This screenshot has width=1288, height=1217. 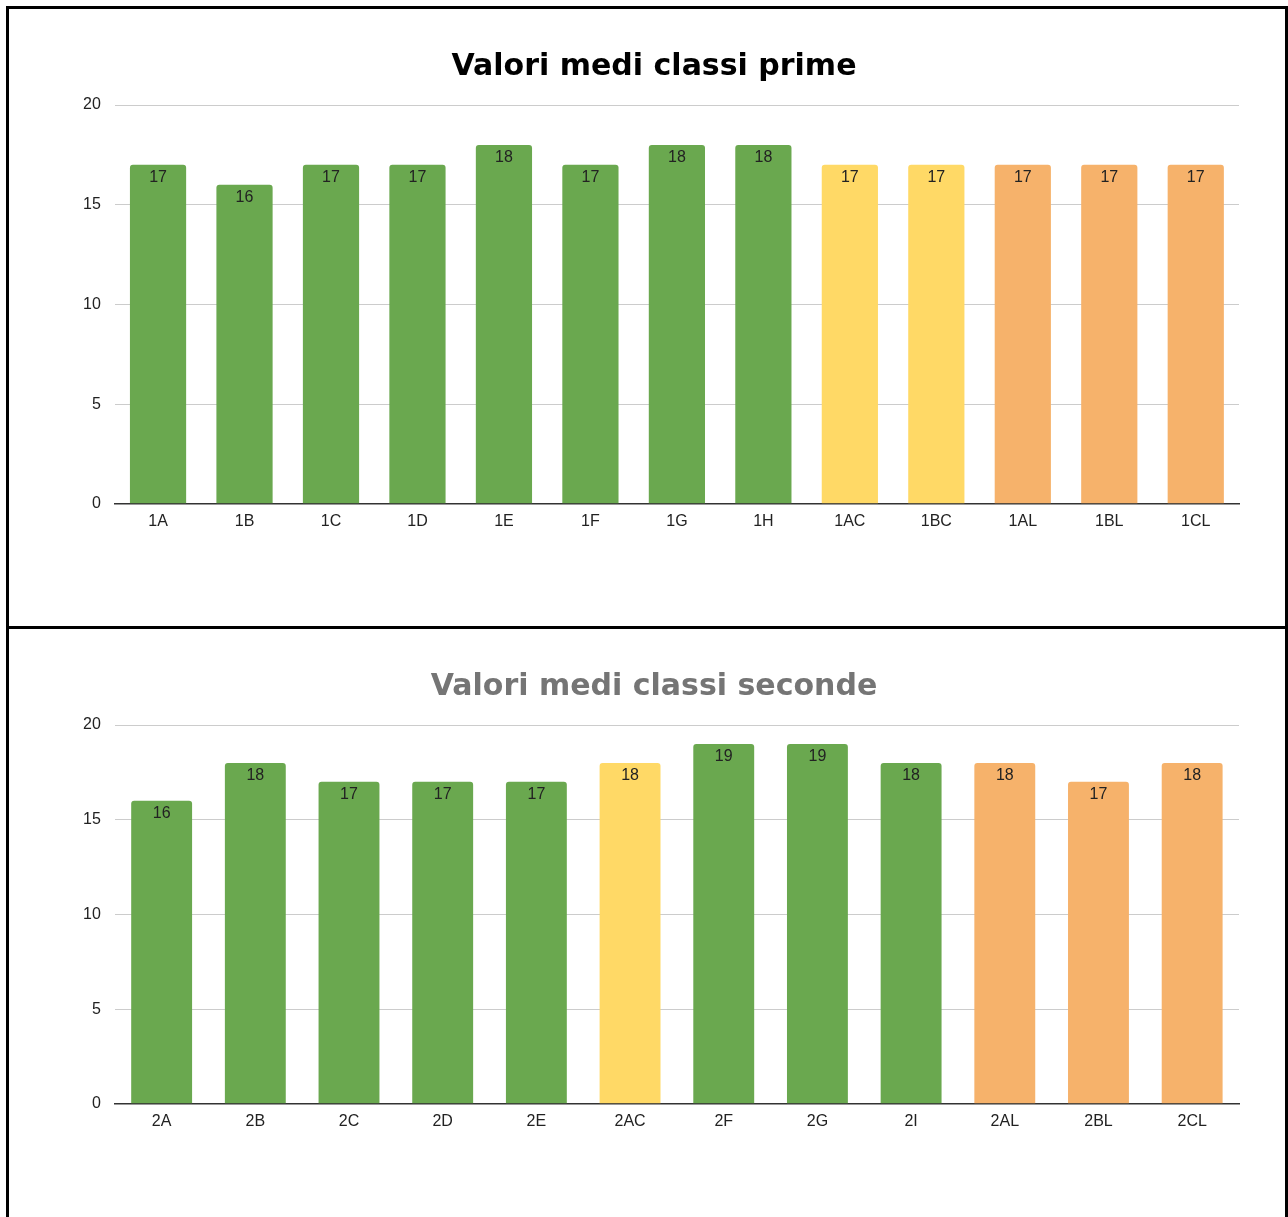 What do you see at coordinates (936, 520) in the screenshot?
I see `x-tick-label: 1BC` at bounding box center [936, 520].